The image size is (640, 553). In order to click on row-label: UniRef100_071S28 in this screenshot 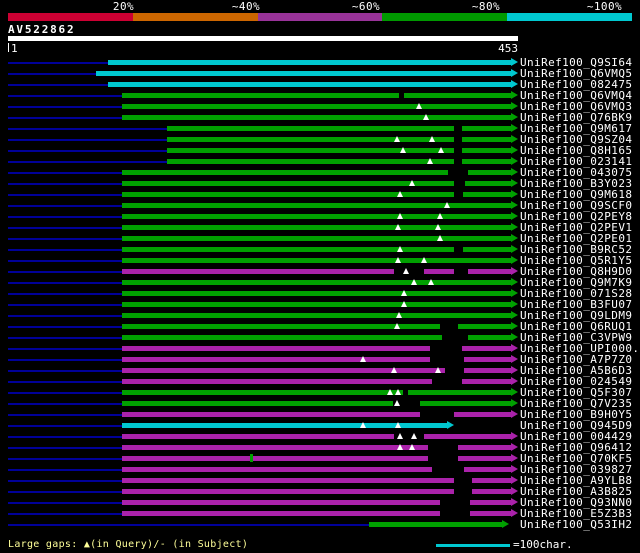, I will do `click(576, 293)`.